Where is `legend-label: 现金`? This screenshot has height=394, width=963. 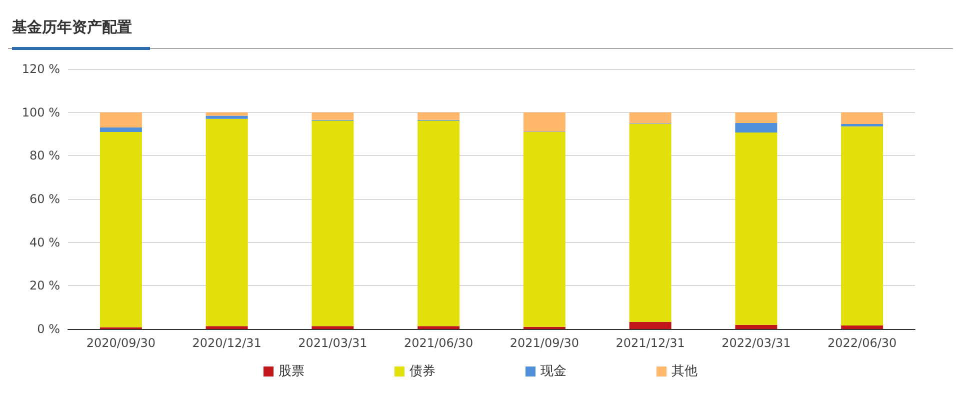 legend-label: 现金 is located at coordinates (553, 371).